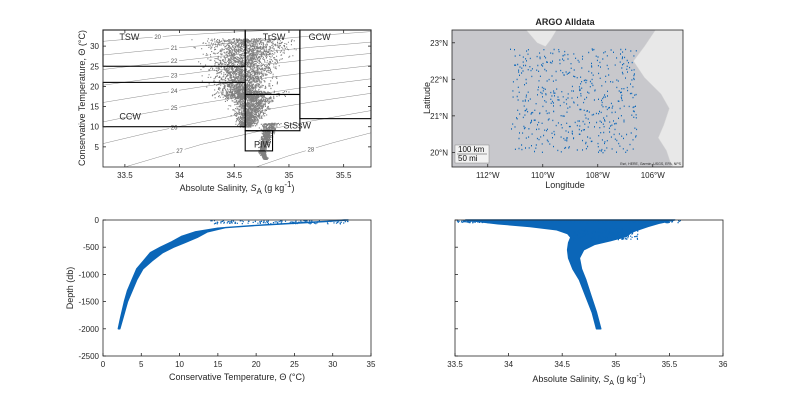  Describe the element at coordinates (274, 37) in the screenshot. I see `water-mass-label: TrSW` at that location.